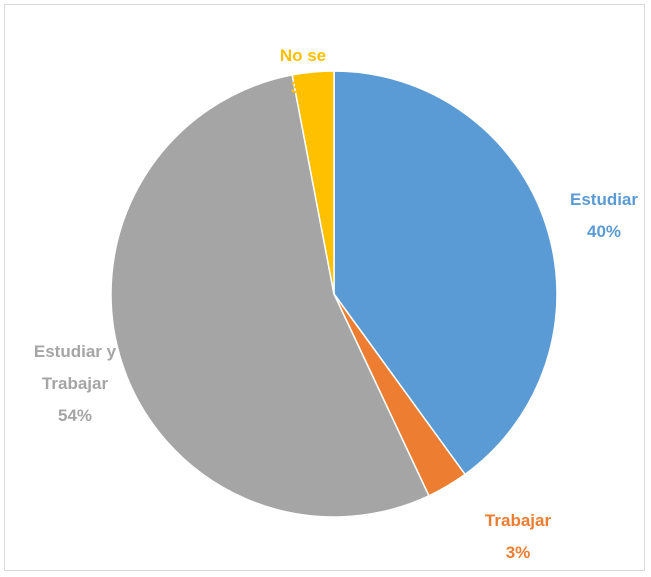 The width and height of the screenshot is (651, 577). I want to click on category-label: Estudiar, so click(604, 199).